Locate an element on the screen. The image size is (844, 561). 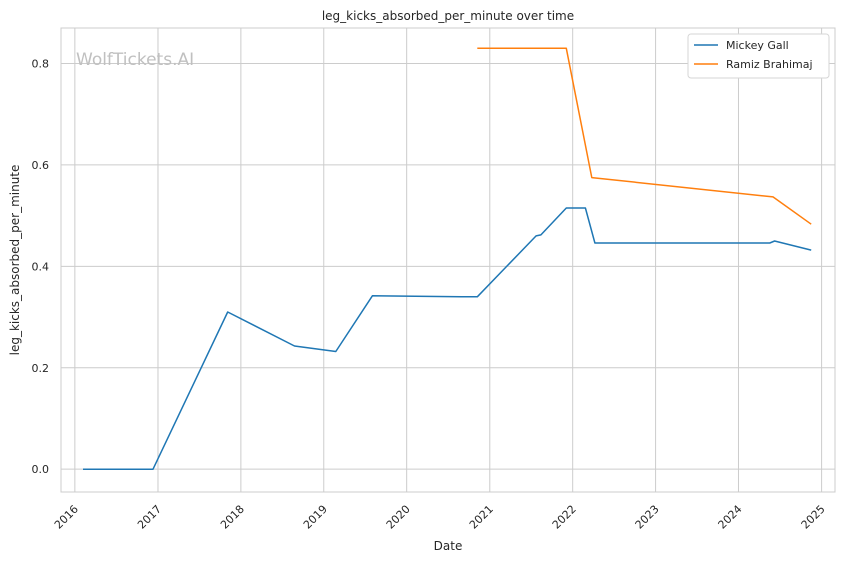
legend: Mickey Gall Ramiz Brahimaj is located at coordinates (758, 56).